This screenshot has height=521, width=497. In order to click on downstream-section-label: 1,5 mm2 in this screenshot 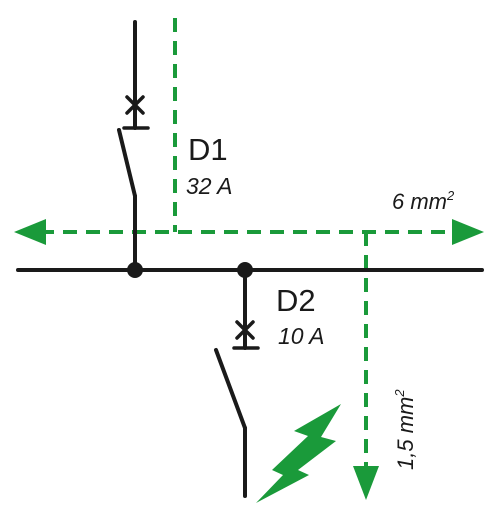, I will do `click(405, 429)`.